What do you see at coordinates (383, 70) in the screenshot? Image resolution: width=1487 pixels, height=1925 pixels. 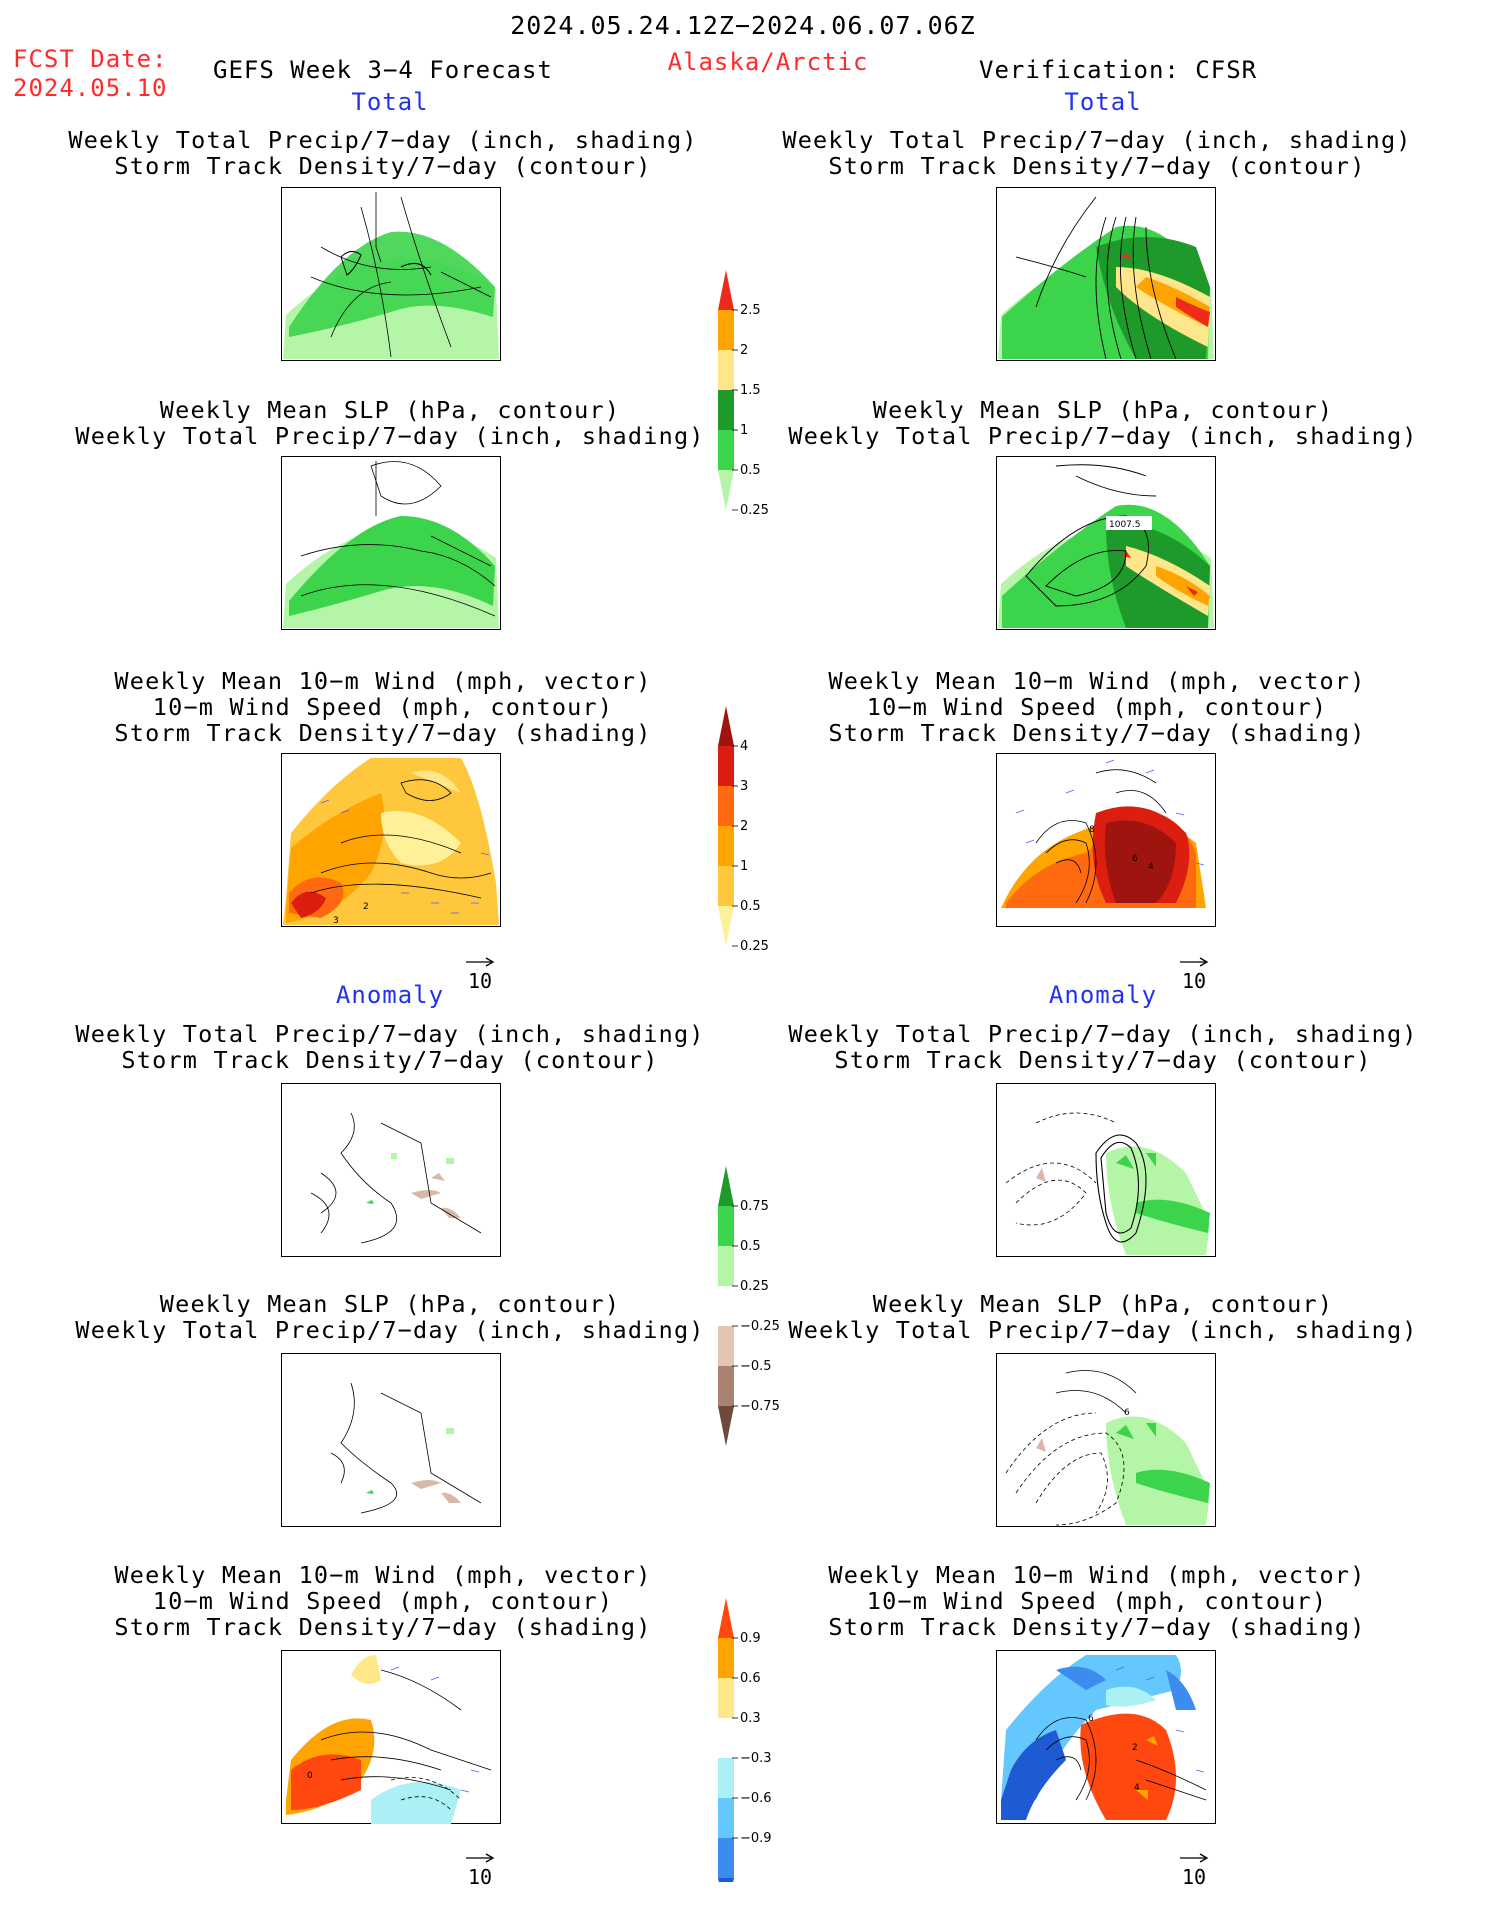 I see `forecast-name: GEFS Week 3−4 Forecast` at bounding box center [383, 70].